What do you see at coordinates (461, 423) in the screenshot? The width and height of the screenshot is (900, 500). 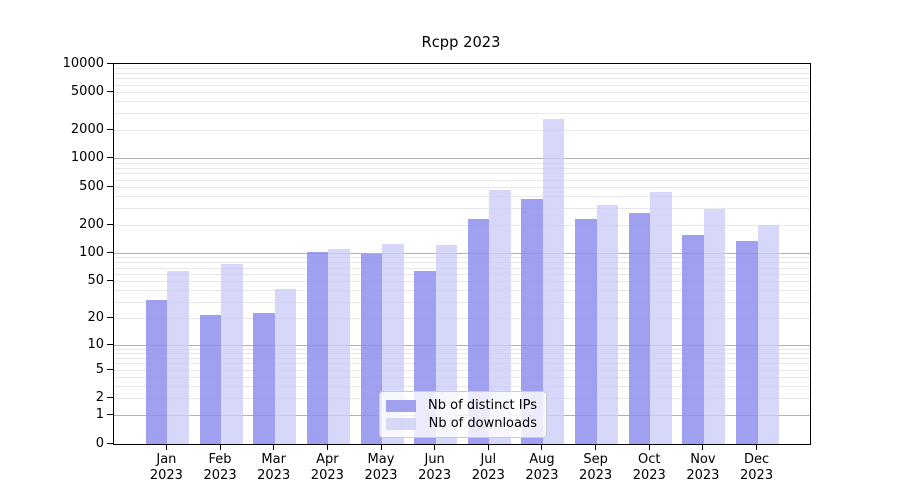 I see `legend-item-downloads: Nb of downloads` at bounding box center [461, 423].